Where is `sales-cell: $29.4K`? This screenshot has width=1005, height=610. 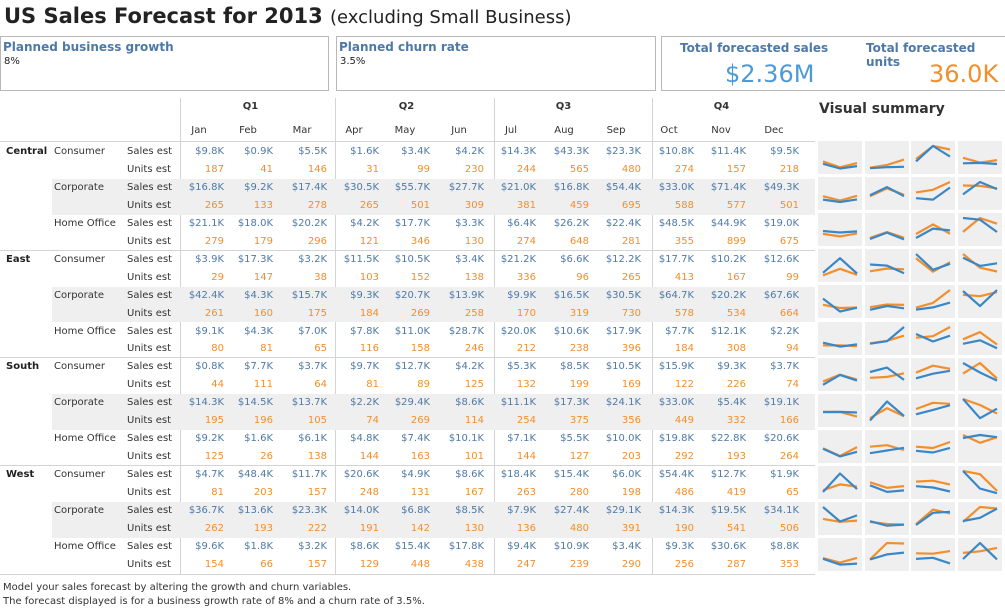
sales-cell: $29.4K is located at coordinates (412, 403).